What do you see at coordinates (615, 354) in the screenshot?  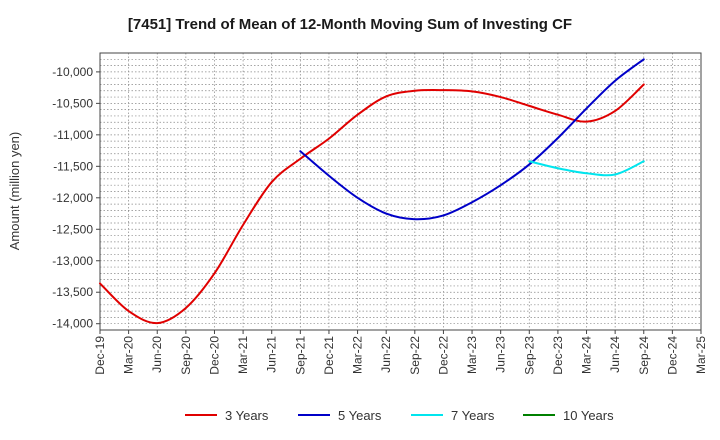 I see `x-tick-label: Jun-24` at bounding box center [615, 354].